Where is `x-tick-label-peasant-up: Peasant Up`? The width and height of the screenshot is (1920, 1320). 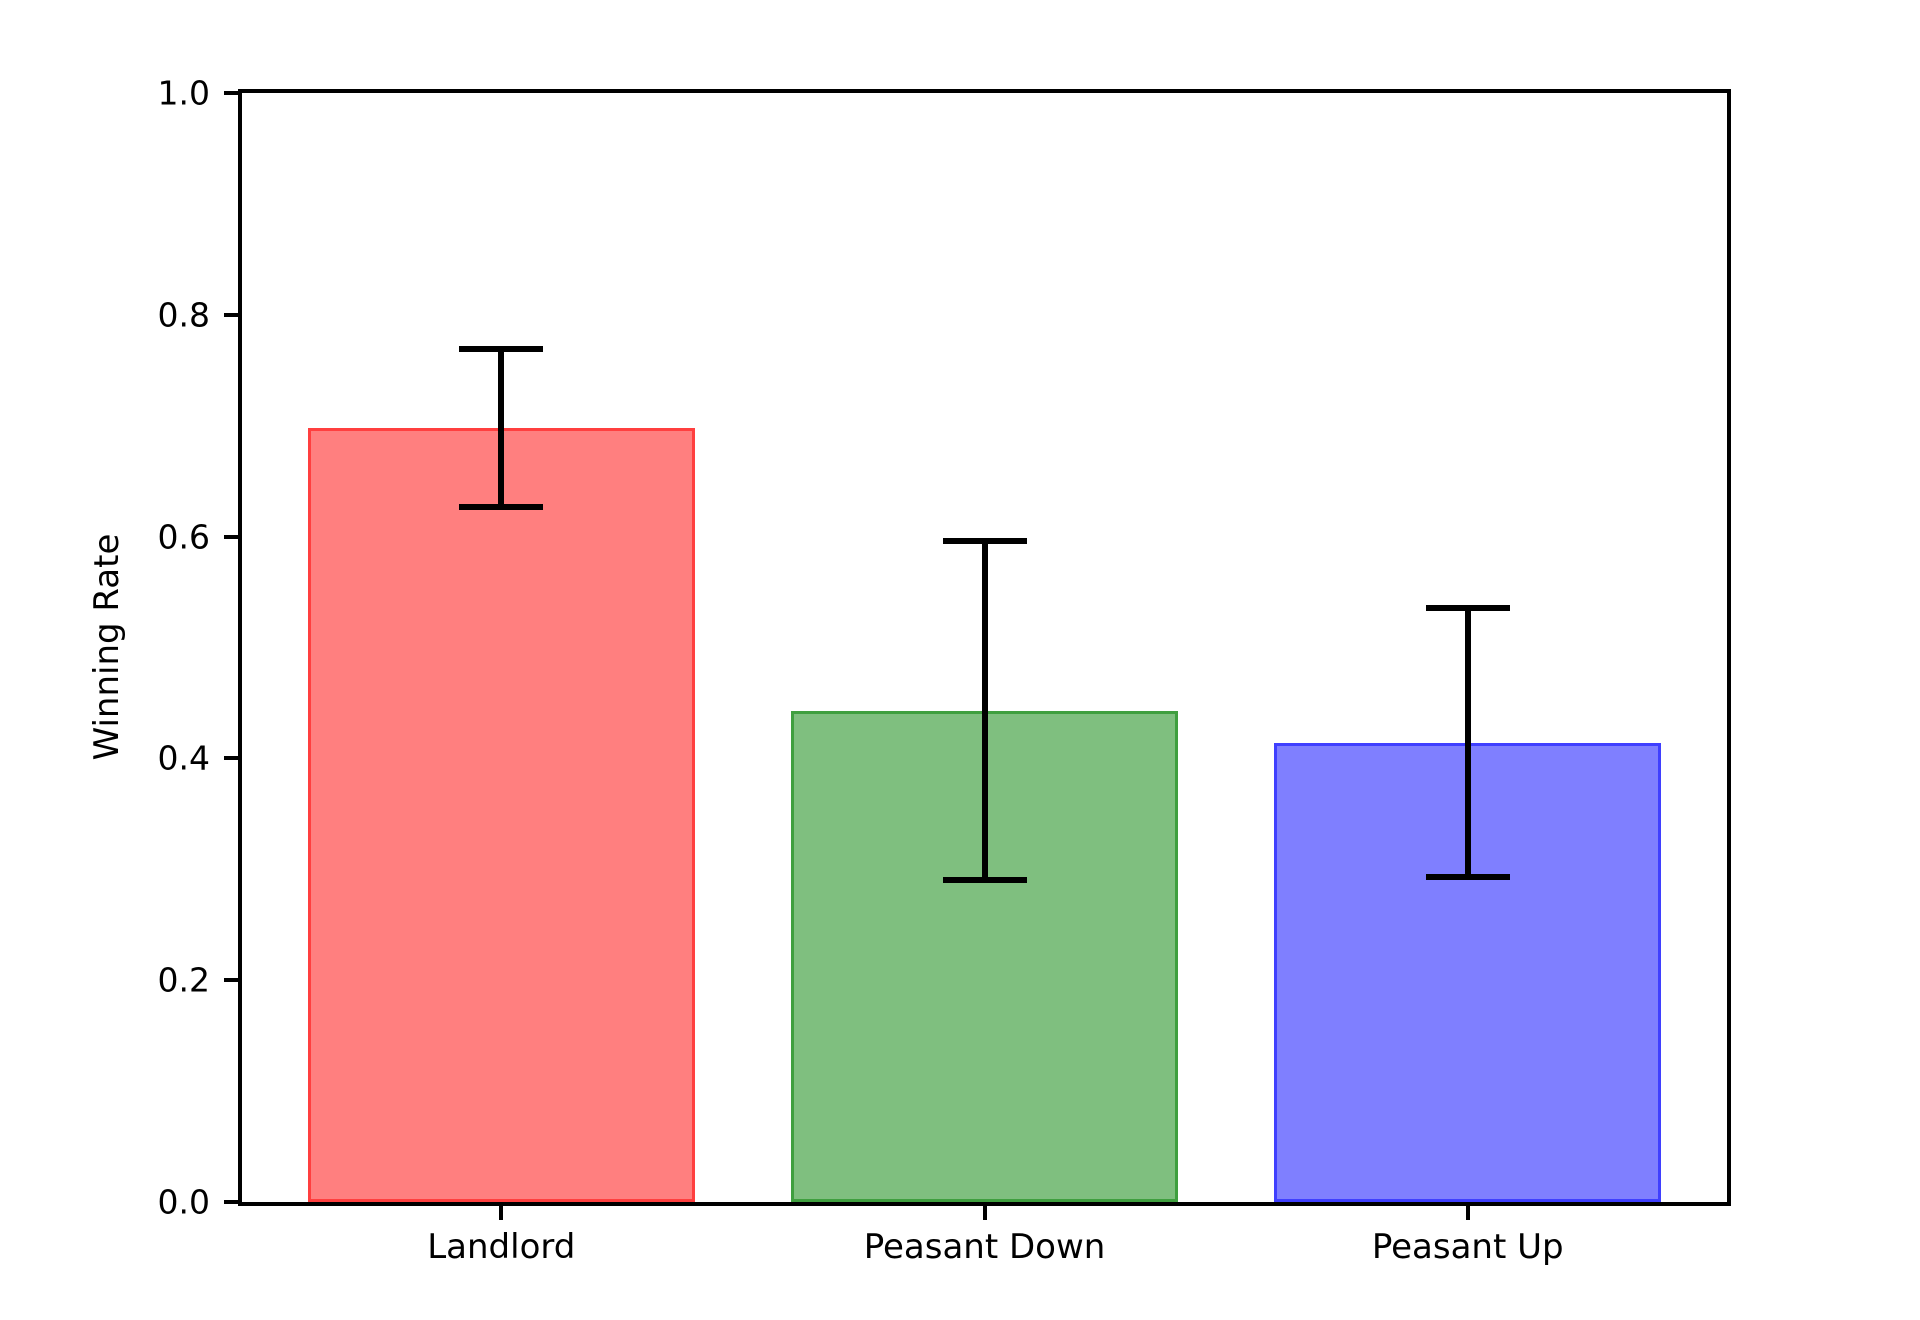 x-tick-label-peasant-up: Peasant Up is located at coordinates (1467, 1247).